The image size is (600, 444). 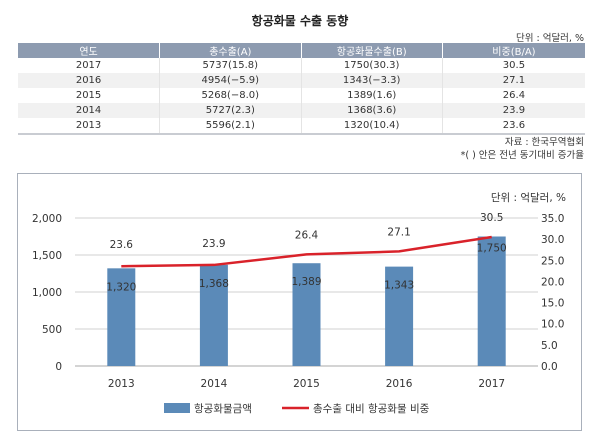 What do you see at coordinates (522, 155) in the screenshot?
I see `footnote: *( ) 안은 전년 동기대비 증가율` at bounding box center [522, 155].